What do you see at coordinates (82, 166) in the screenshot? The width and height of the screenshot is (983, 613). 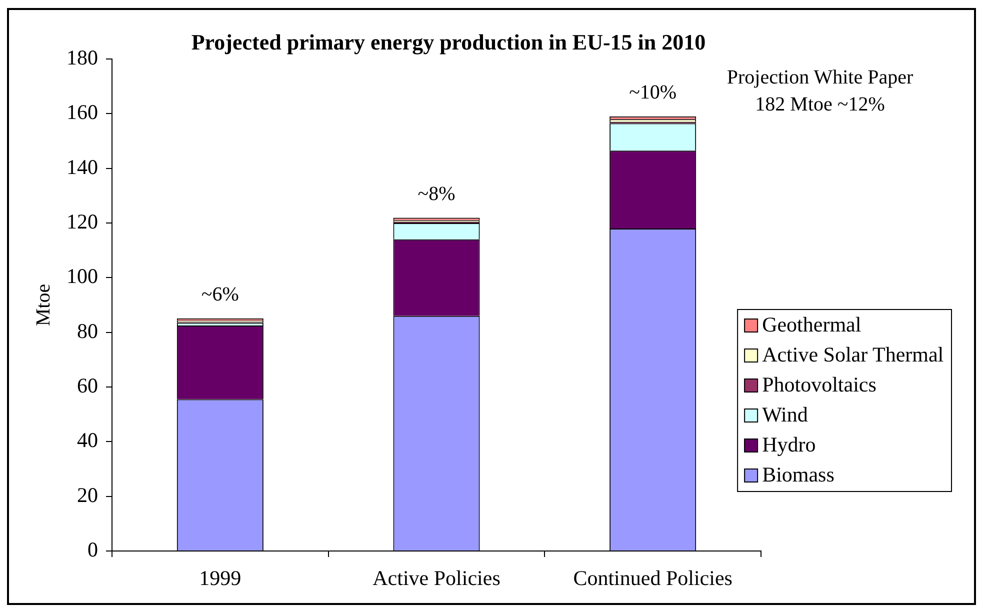 I see `y-tick-label: 140` at bounding box center [82, 166].